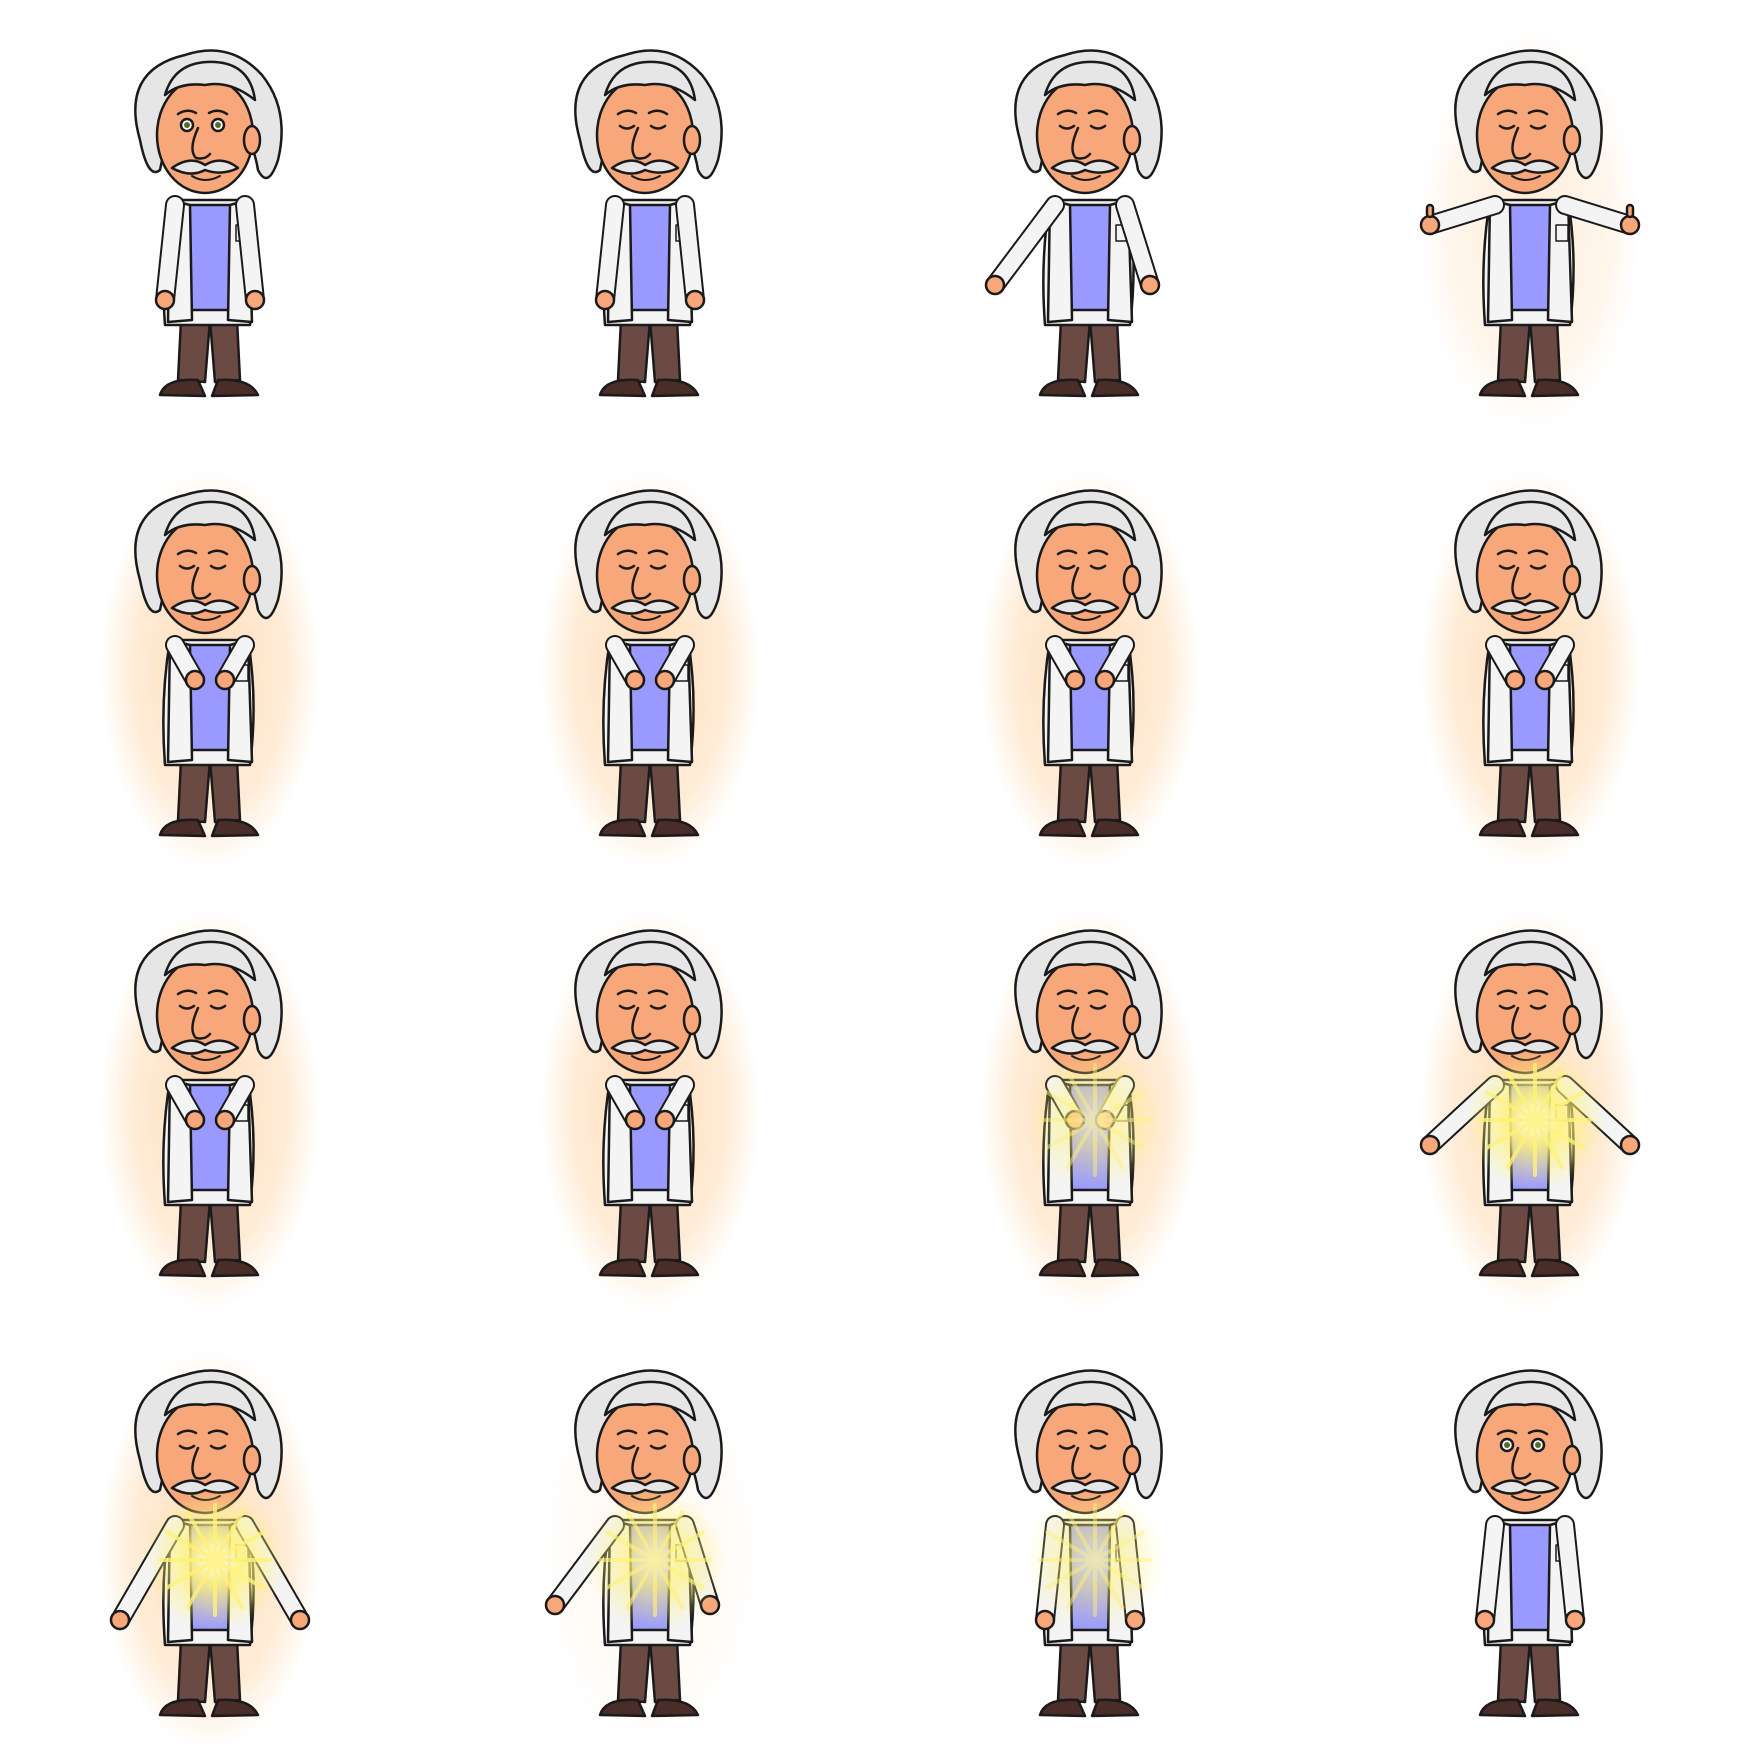  What do you see at coordinates (1500, 261) in the screenshot?
I see `coat-left-panel` at bounding box center [1500, 261].